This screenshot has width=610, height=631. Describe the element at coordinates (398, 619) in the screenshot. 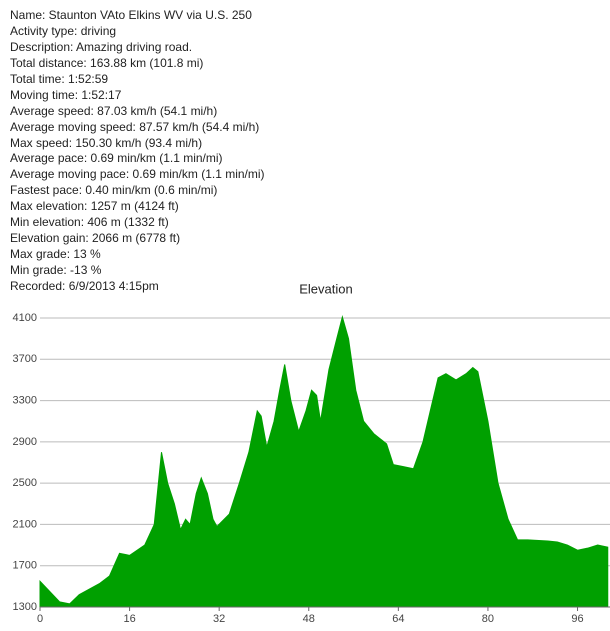

I see `x-tick-label: 64` at that location.